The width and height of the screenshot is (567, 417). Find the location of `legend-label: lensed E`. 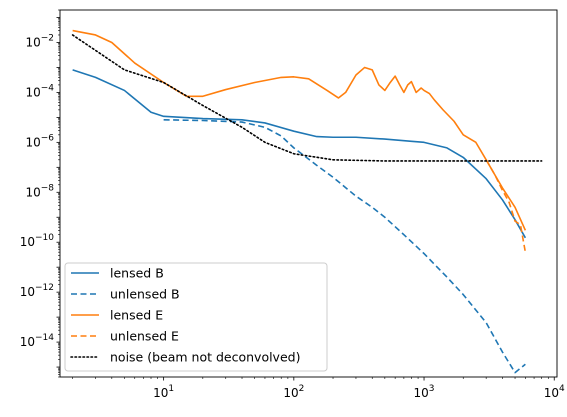

legend-label: lensed E is located at coordinates (136, 315).